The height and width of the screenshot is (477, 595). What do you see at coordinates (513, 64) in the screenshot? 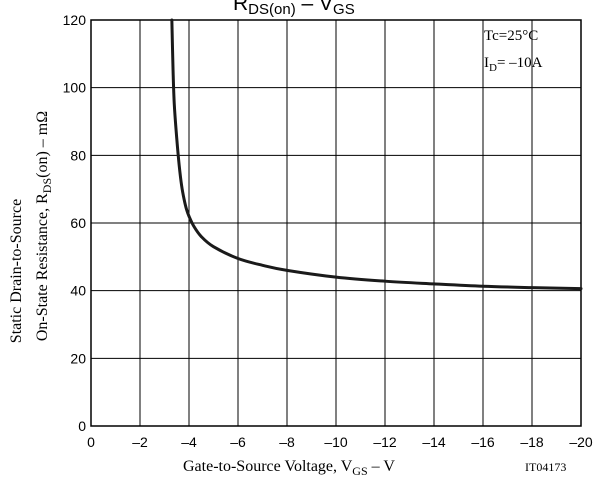
I see `annotation-drain-current: ID= –10A` at bounding box center [513, 64].